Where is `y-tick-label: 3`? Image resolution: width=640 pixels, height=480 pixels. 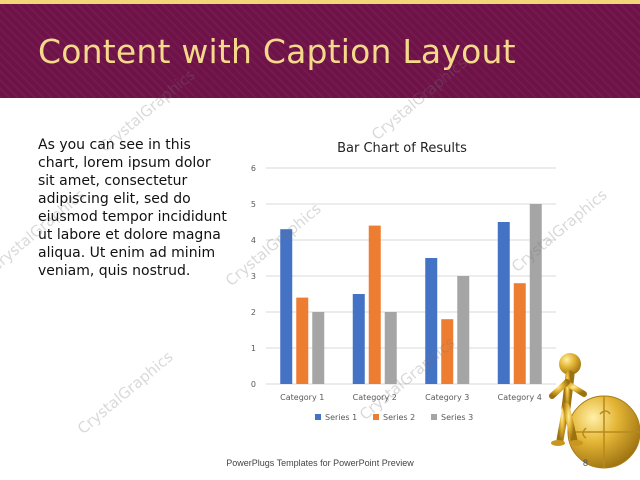
y-tick-label: 3 is located at coordinates (253, 276).